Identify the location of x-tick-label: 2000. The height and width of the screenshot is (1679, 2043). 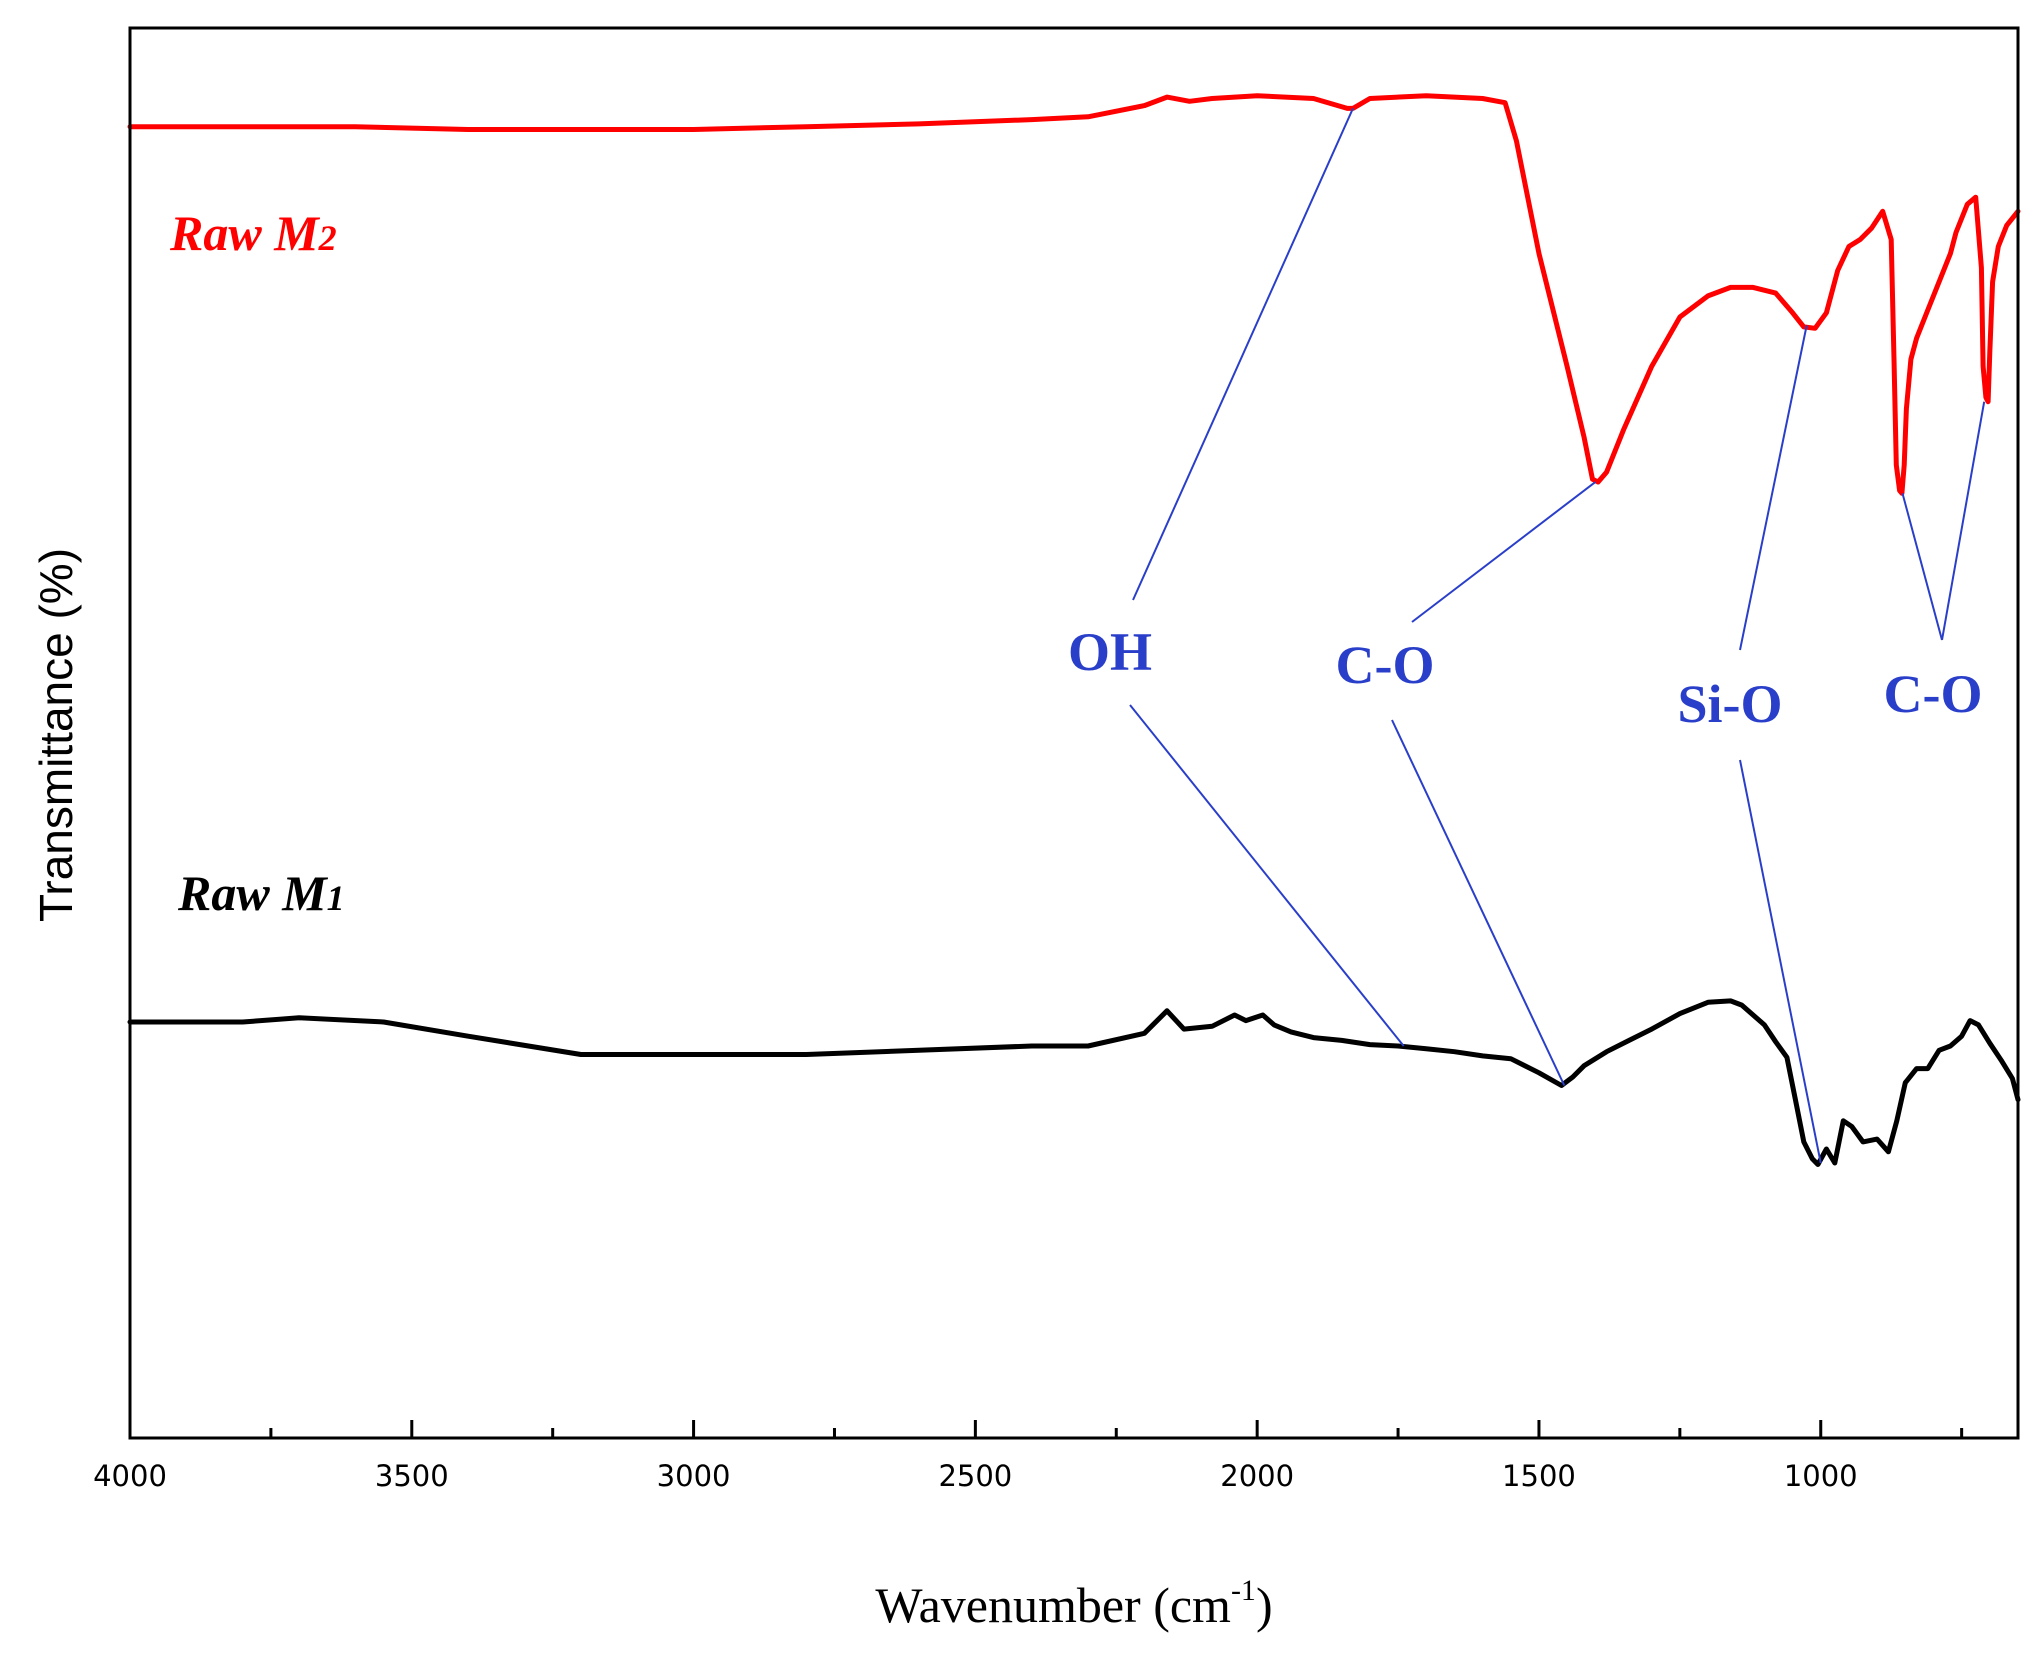
(1257, 1476).